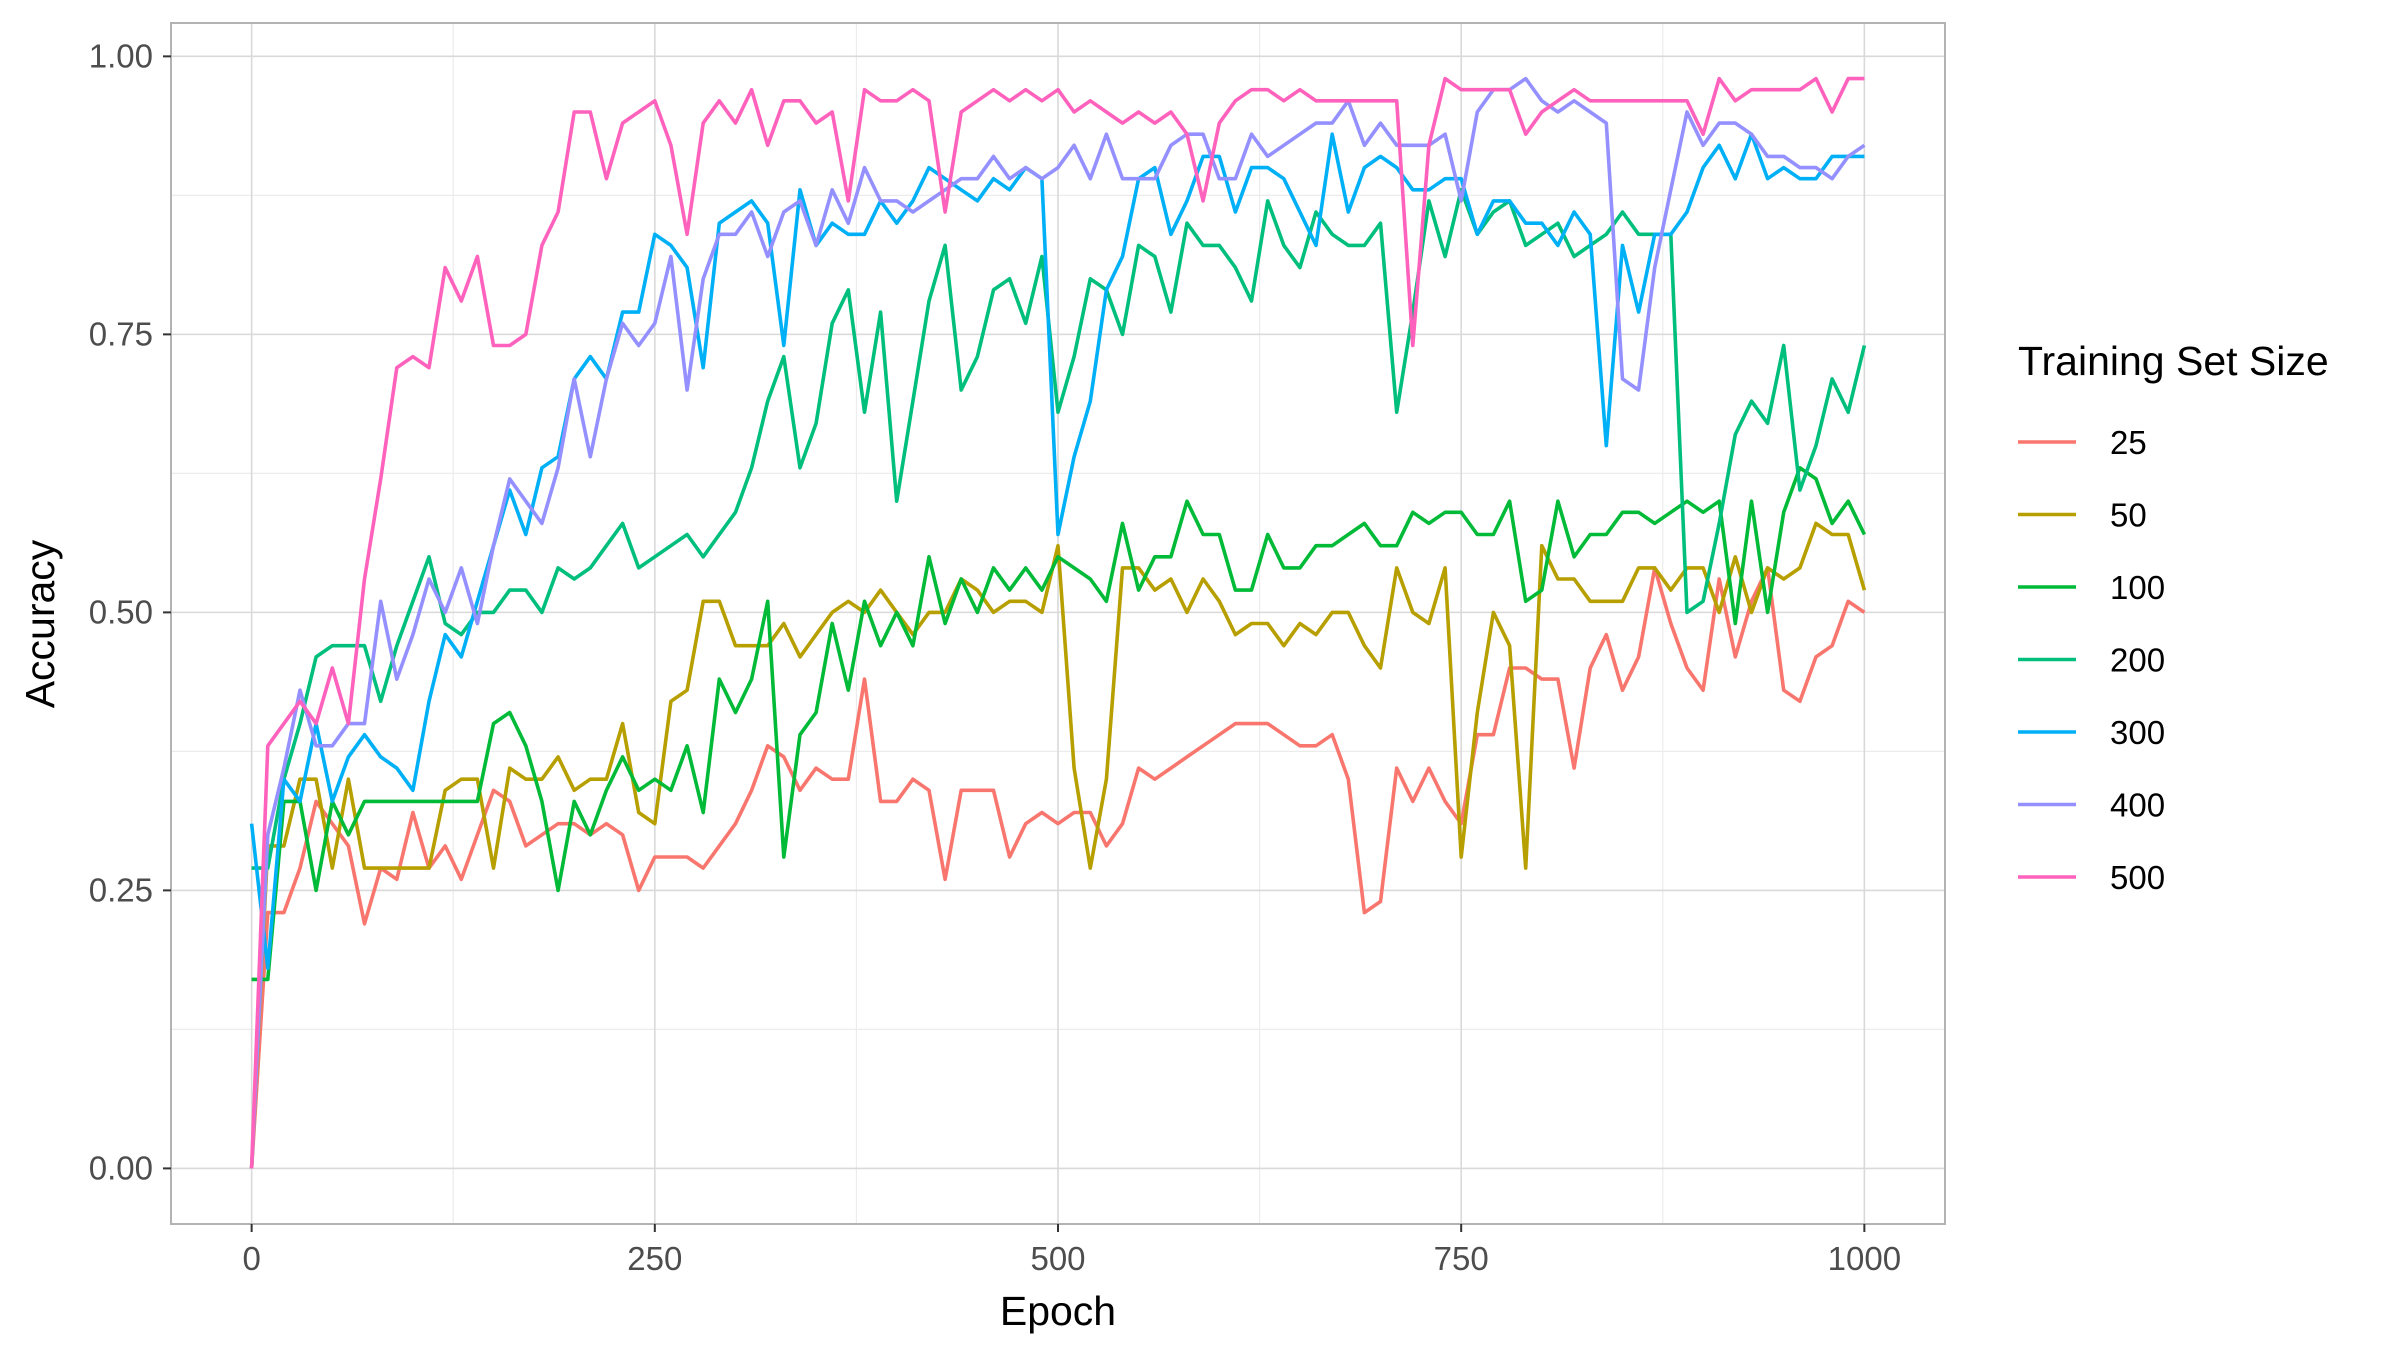 This screenshot has width=2400, height=1350. I want to click on y-axis-title: Accuracy, so click(40, 623).